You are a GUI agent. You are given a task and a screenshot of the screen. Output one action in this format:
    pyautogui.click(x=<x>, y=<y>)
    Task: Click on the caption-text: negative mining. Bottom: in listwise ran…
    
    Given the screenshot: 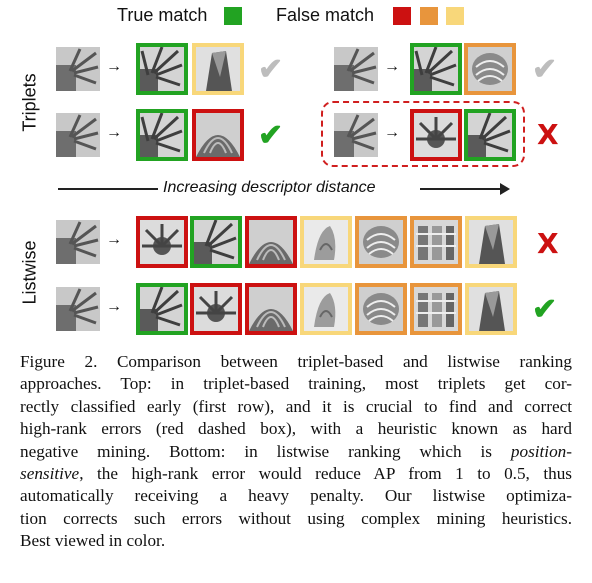 What is the action you would take?
    pyautogui.click(x=265, y=451)
    